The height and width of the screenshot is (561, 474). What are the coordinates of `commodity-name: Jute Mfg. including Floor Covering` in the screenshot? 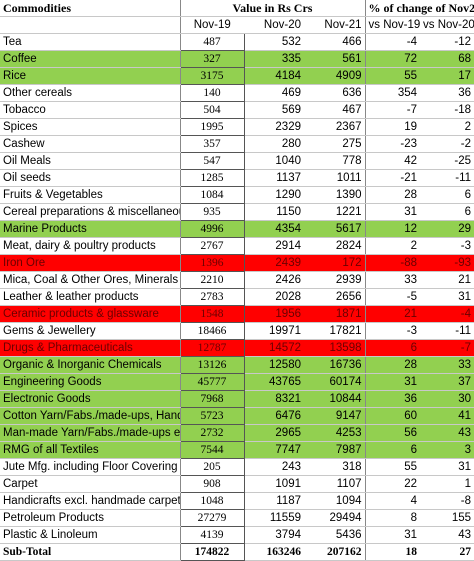 It's located at (90, 467).